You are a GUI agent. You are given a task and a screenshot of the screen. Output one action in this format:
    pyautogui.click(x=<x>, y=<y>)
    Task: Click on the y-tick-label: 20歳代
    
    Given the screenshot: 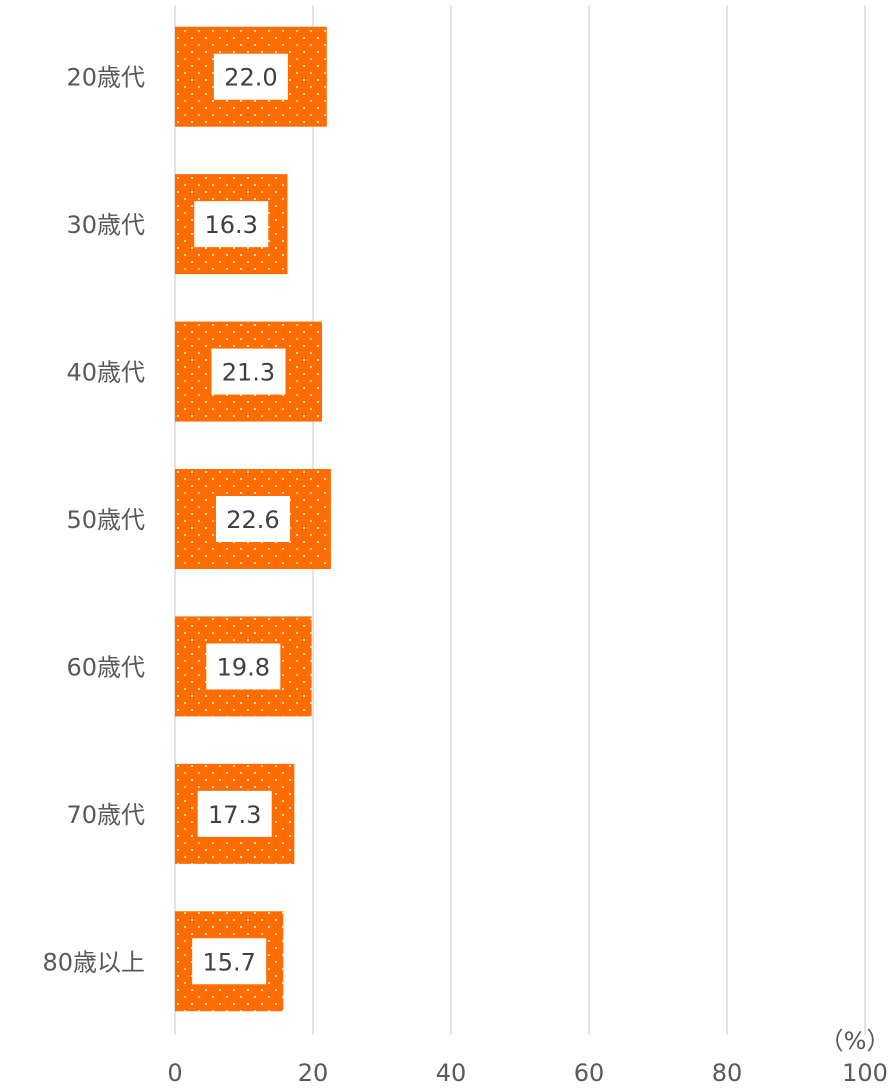 What is the action you would take?
    pyautogui.click(x=105, y=78)
    